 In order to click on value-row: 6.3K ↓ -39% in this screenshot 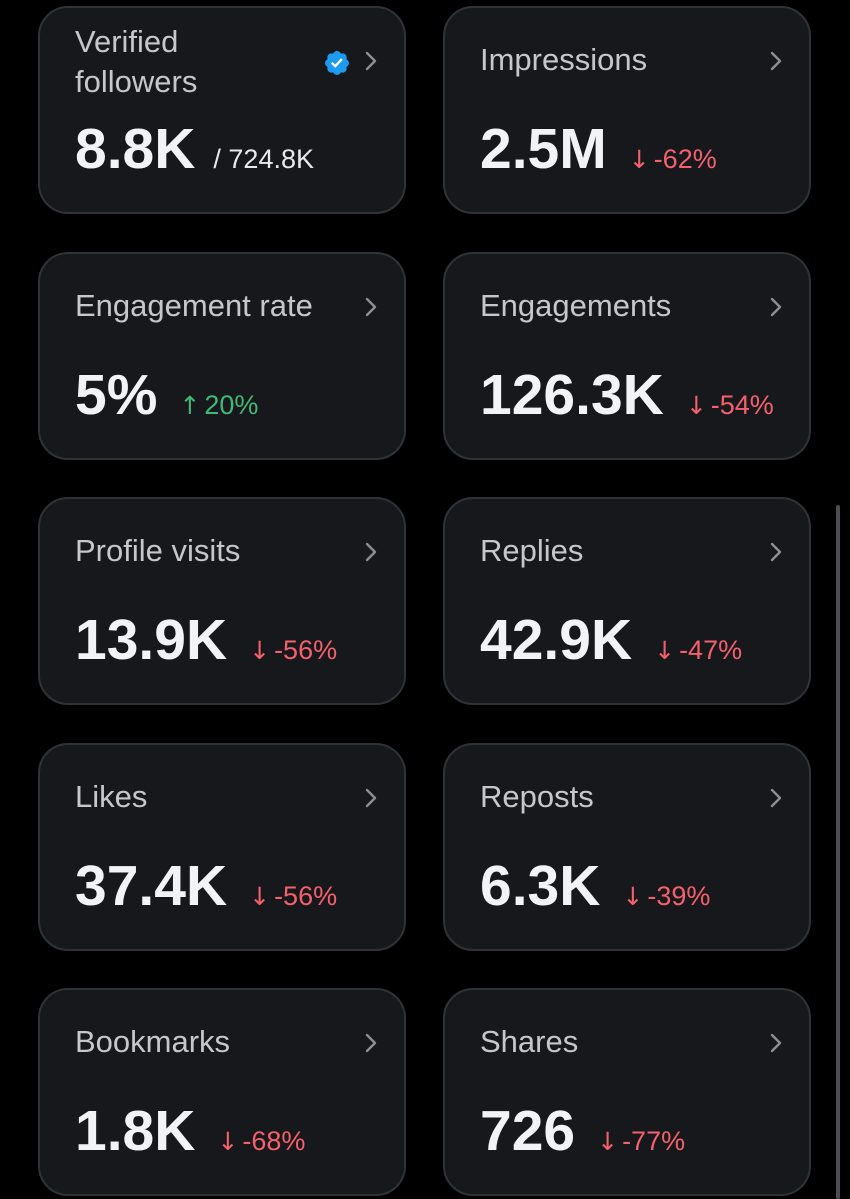, I will do `click(595, 886)`.